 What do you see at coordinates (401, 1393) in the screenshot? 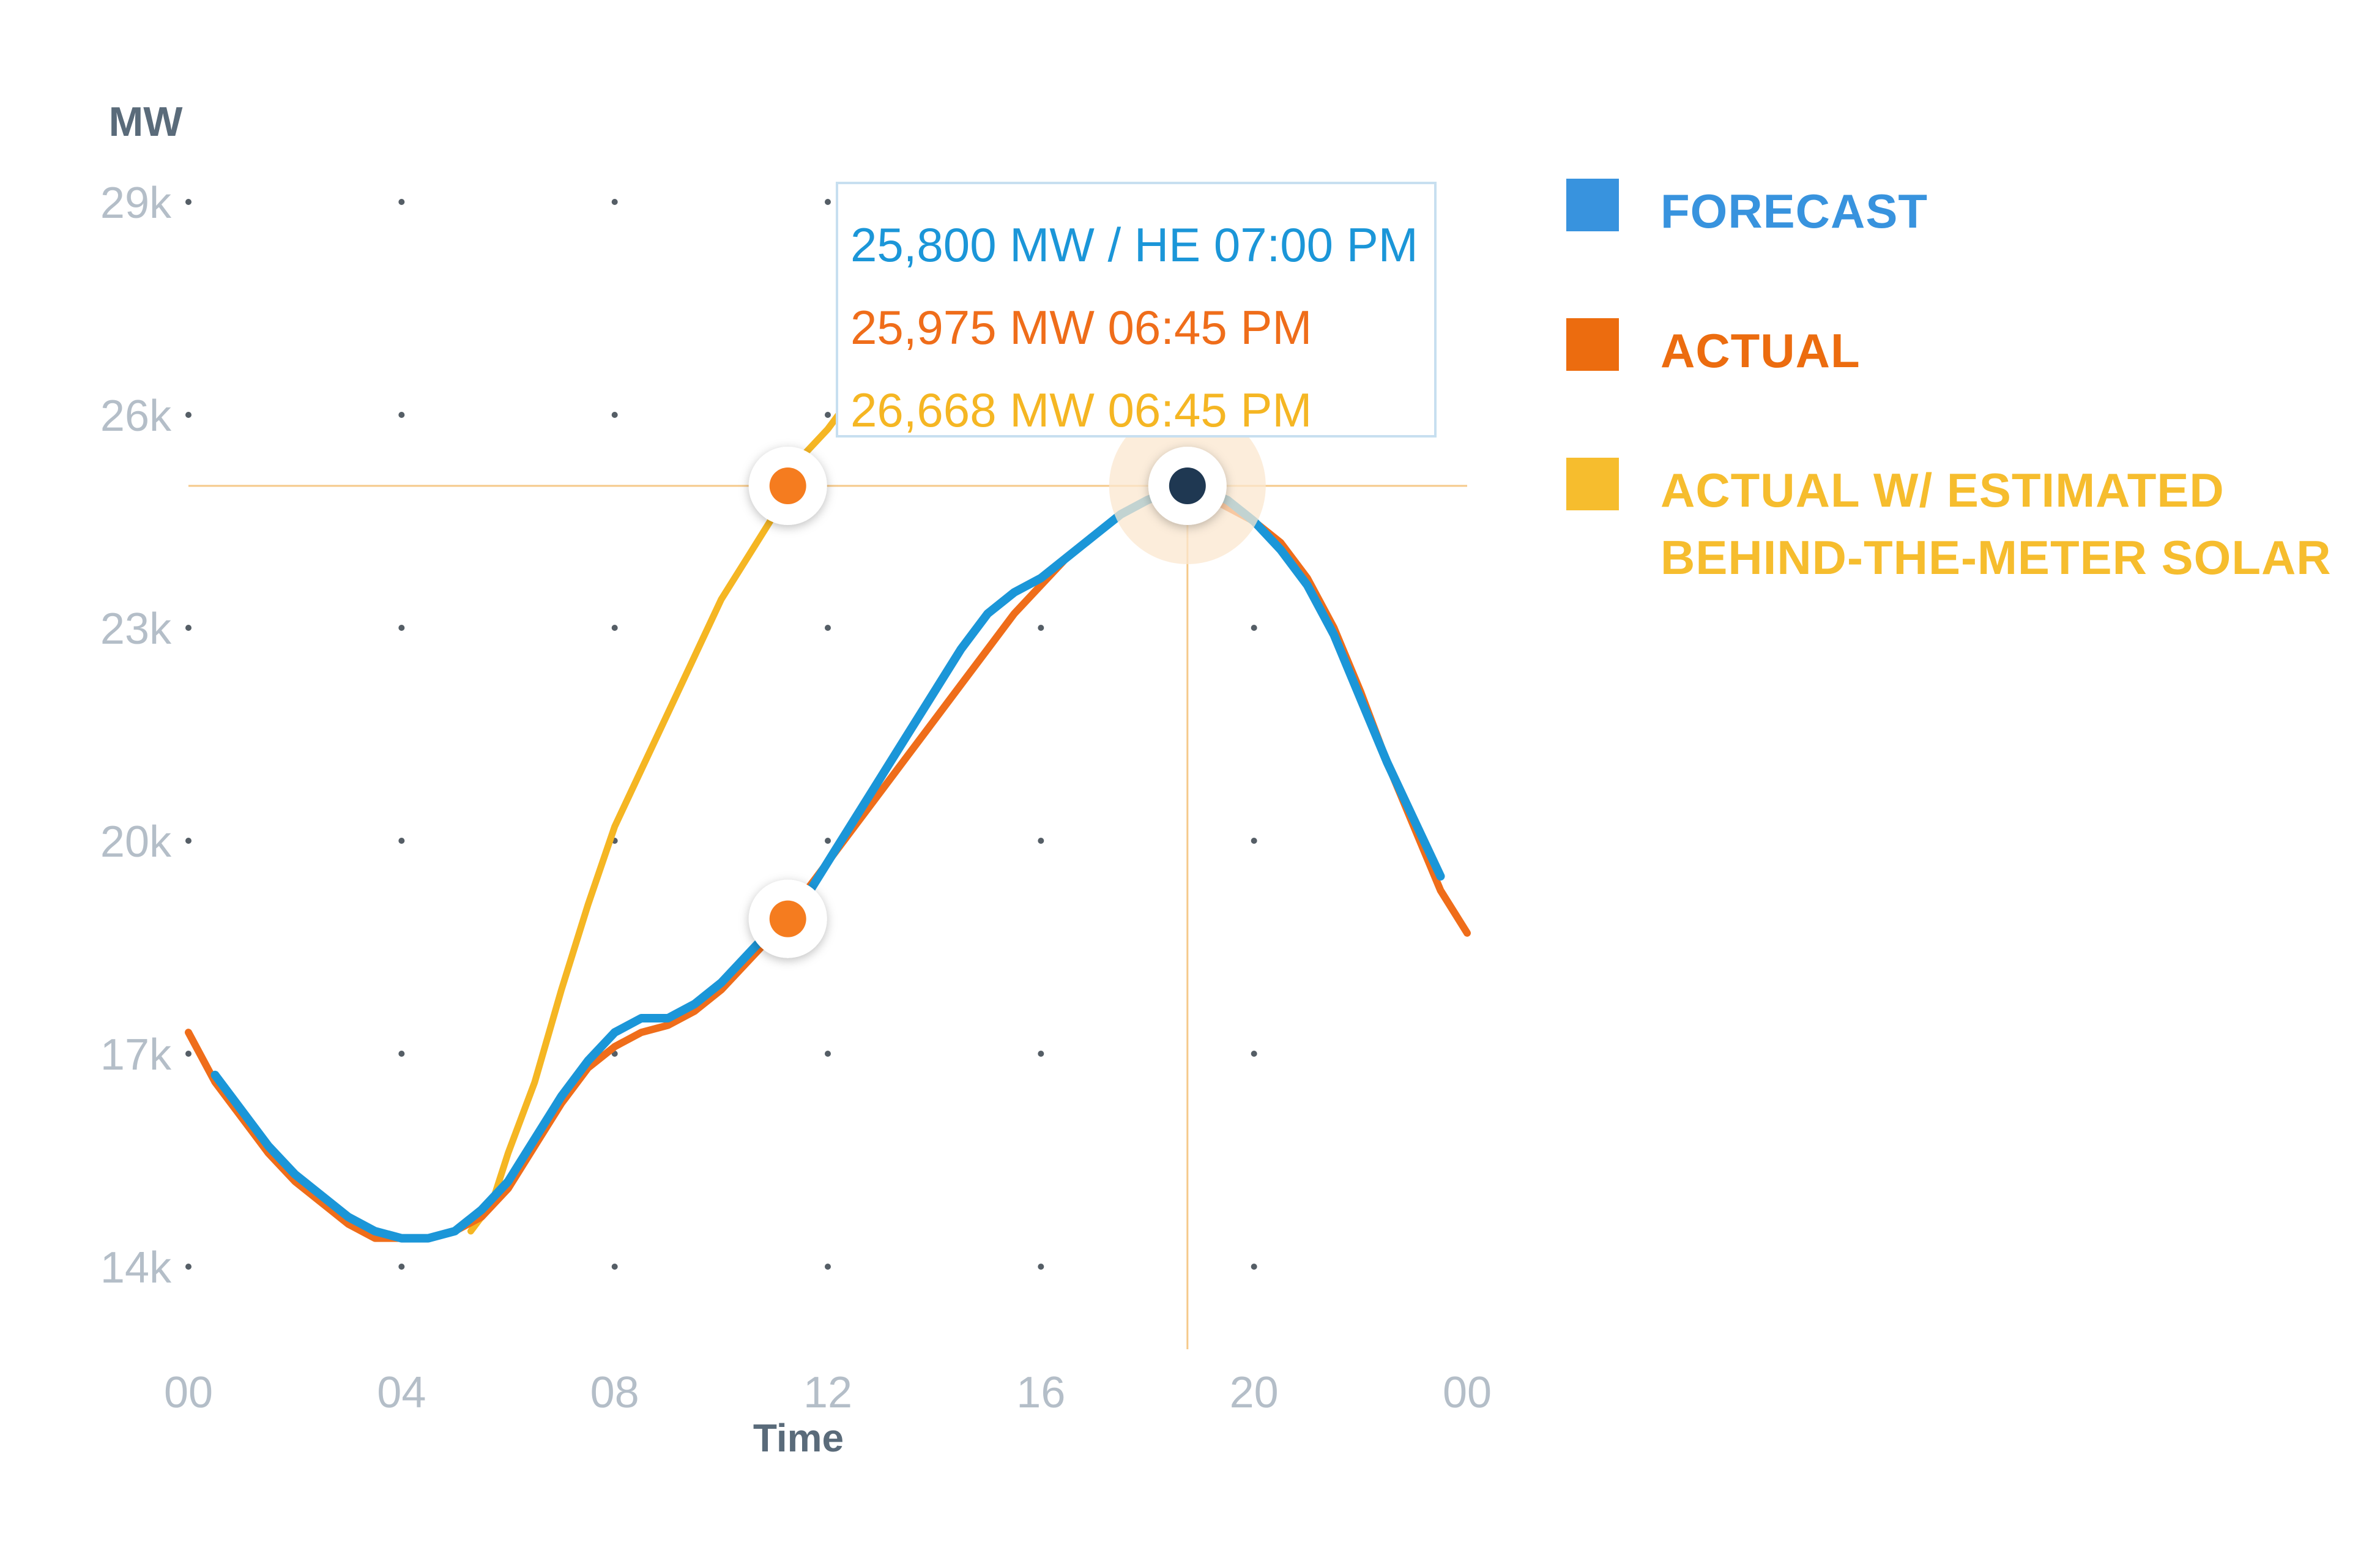
I see `x-tick-label: 04` at bounding box center [401, 1393].